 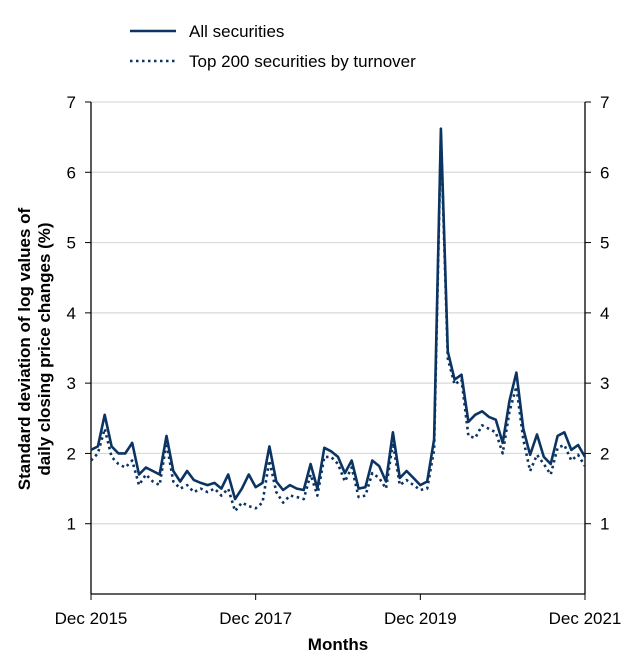 What do you see at coordinates (604, 313) in the screenshot?
I see `y-tick-label-right: 4` at bounding box center [604, 313].